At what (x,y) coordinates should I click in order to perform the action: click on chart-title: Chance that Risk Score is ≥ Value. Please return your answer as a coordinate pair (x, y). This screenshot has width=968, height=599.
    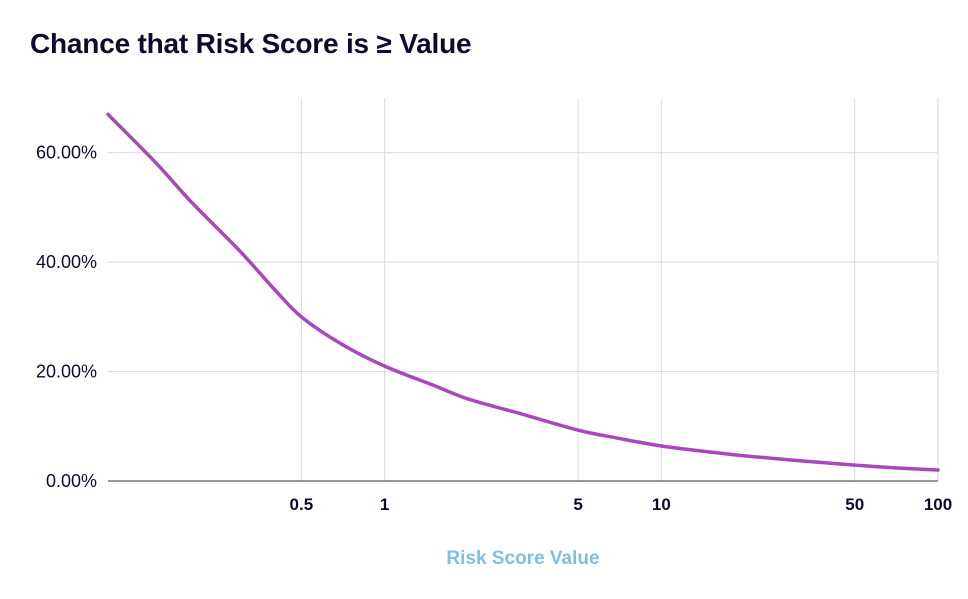
    Looking at the image, I should click on (251, 43).